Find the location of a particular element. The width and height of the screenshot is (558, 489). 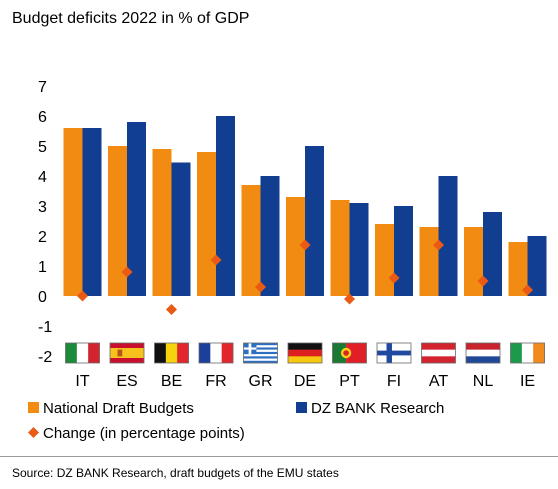

x-category-label: PT is located at coordinates (349, 381).